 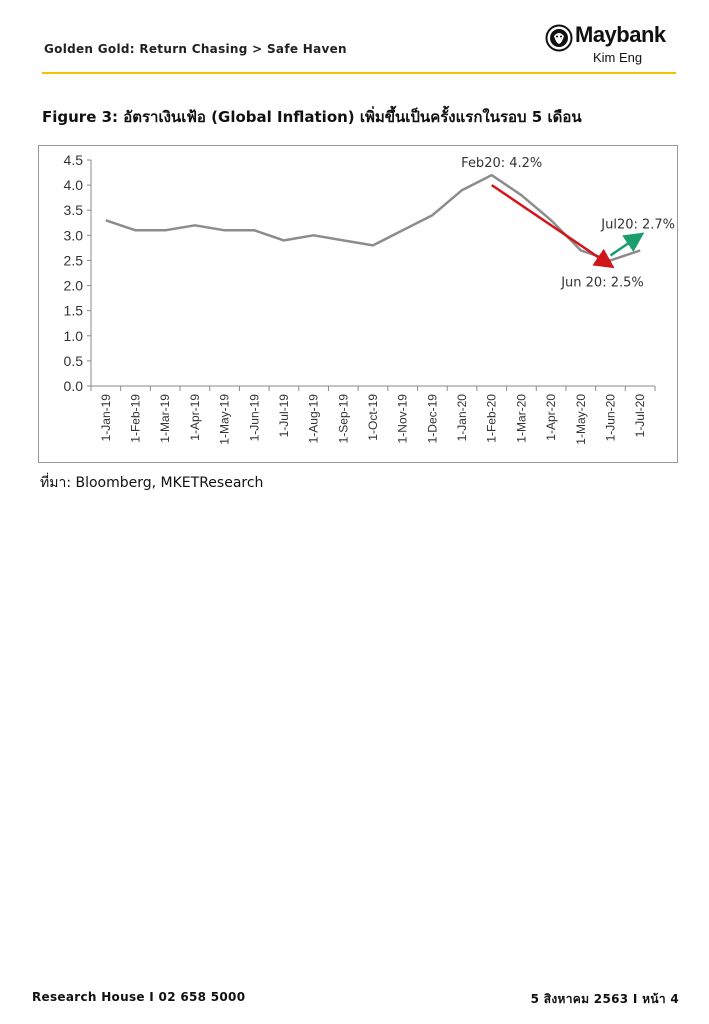 I want to click on annotation-label: Jun 20: 2.5%, so click(x=602, y=282).